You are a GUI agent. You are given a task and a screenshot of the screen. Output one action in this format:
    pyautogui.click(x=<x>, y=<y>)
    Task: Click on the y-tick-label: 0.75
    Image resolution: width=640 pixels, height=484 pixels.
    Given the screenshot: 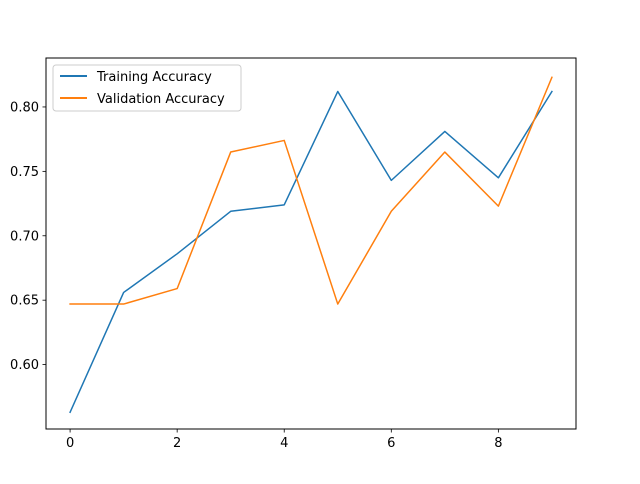 What is the action you would take?
    pyautogui.click(x=24, y=172)
    